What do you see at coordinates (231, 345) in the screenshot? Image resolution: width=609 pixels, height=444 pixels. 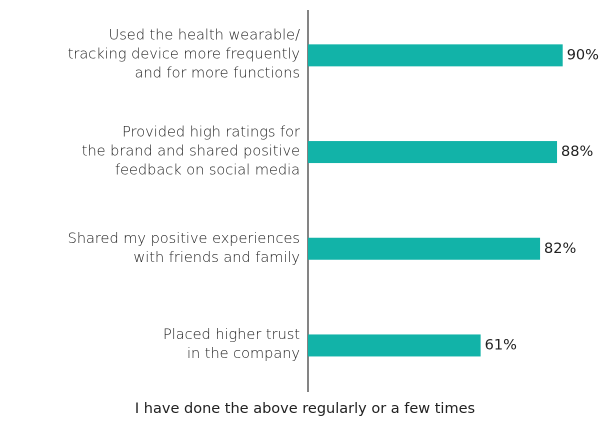 I see `category-label: Placed higher trust in the company` at bounding box center [231, 345].